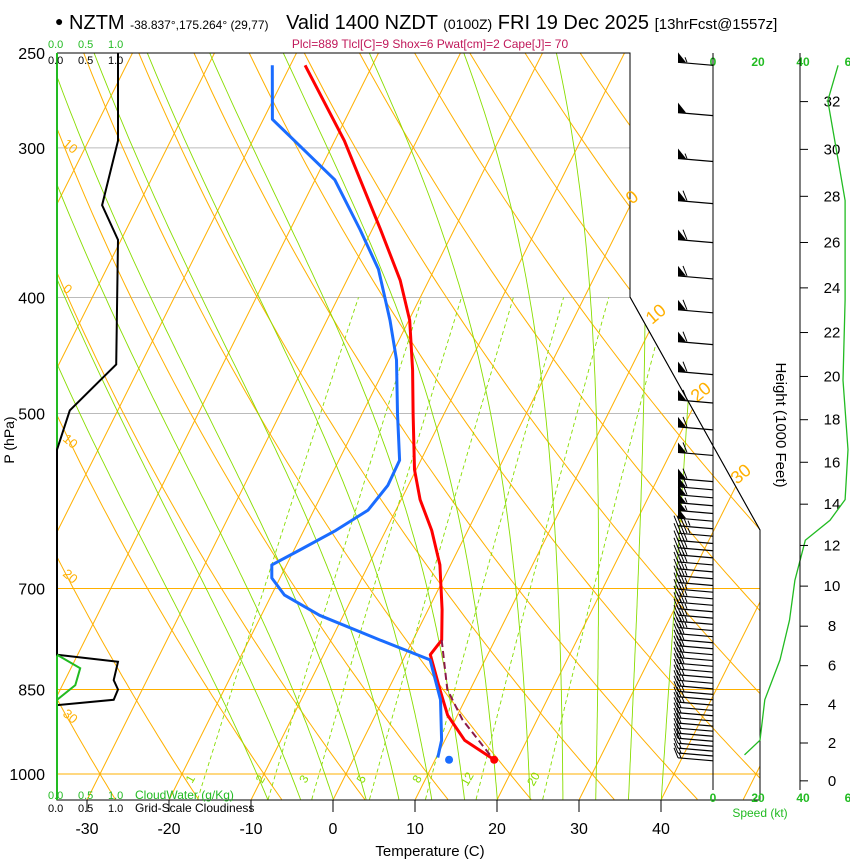 This screenshot has width=850, height=860. What do you see at coordinates (250, 829) in the screenshot?
I see `temperature-tick-label: -10` at bounding box center [250, 829].